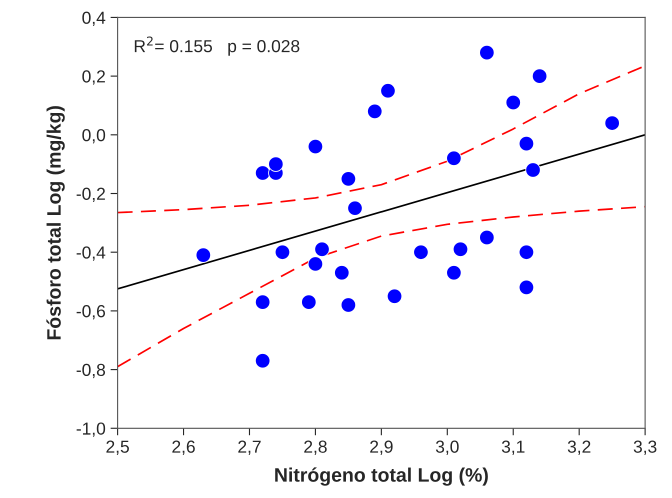  I want to click on y-tick-label: -0,2, so click(90, 195).